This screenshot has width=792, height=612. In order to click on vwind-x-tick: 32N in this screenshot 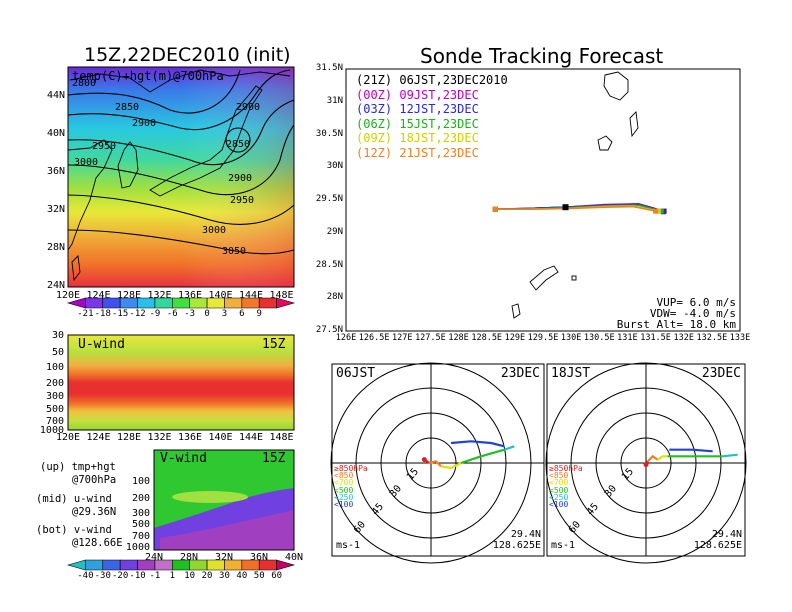, I will do `click(224, 557)`.